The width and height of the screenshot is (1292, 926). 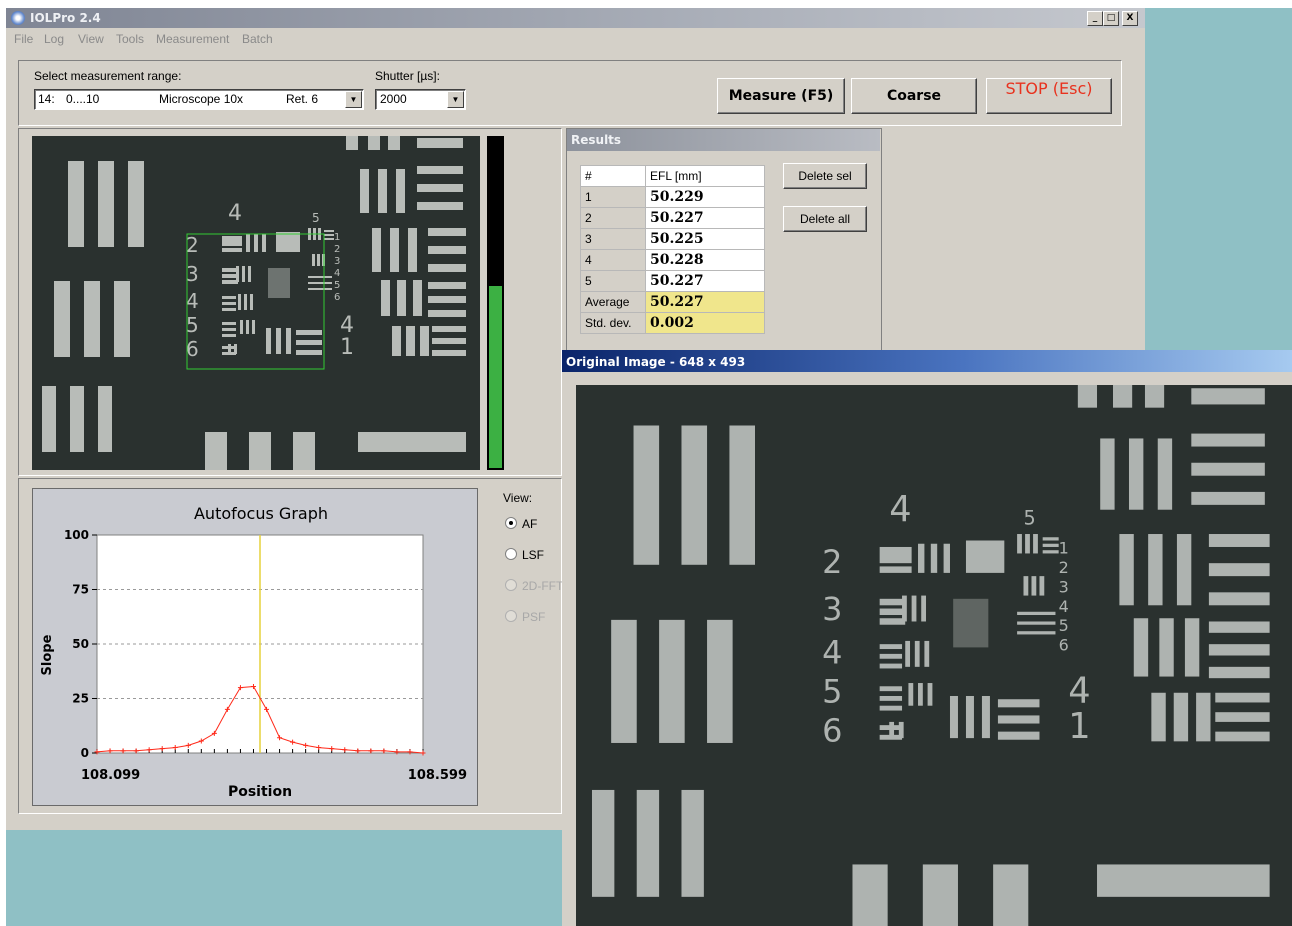 What do you see at coordinates (525, 617) in the screenshot?
I see `view-option-psf: PSF` at bounding box center [525, 617].